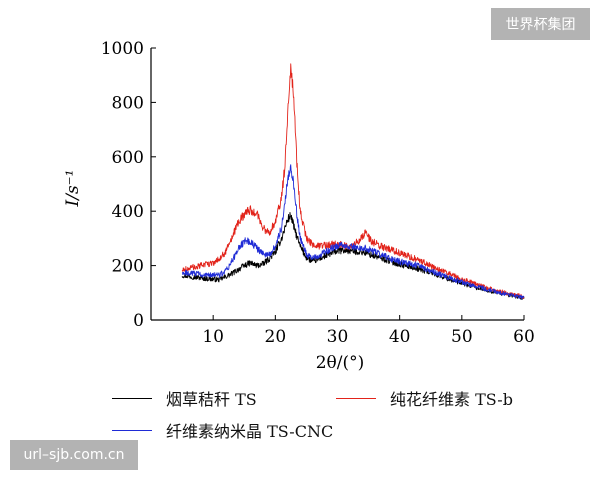 The width and height of the screenshot is (600, 480). I want to click on series-line-ts, so click(353, 256).